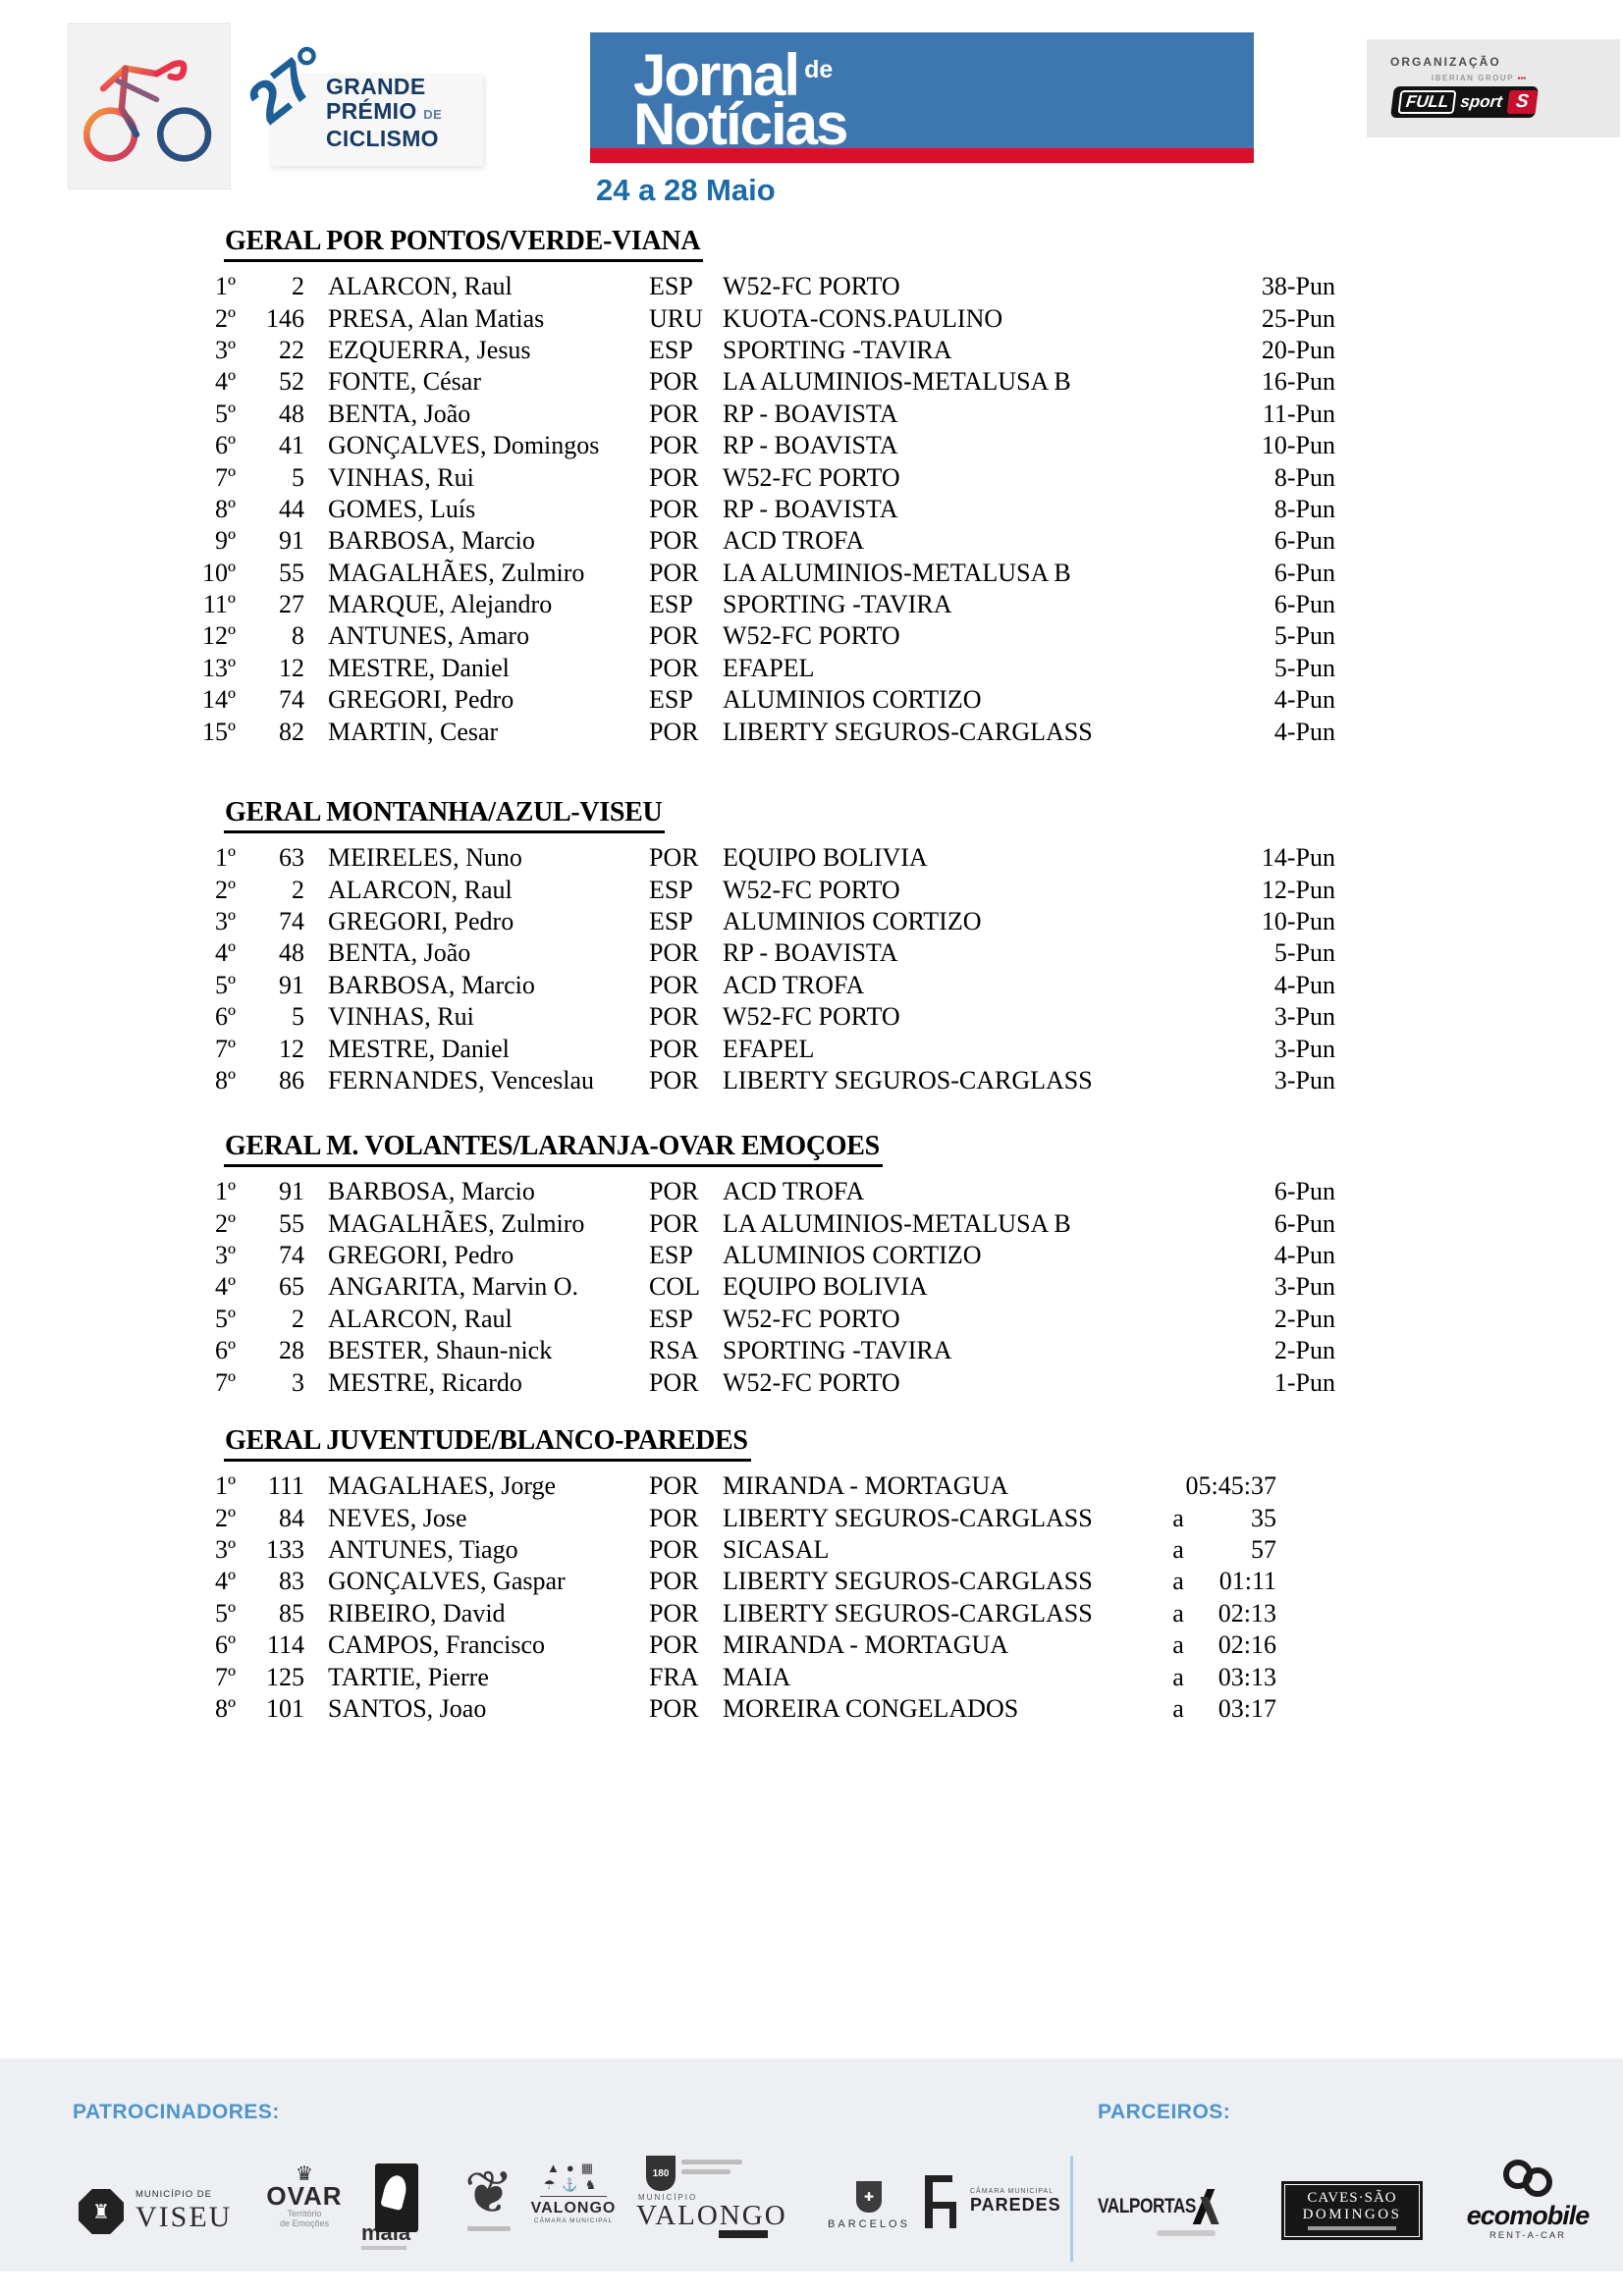 The width and height of the screenshot is (1623, 2296). I want to click on rider-name-cell: ANTUNES, Tiago, so click(423, 1549).